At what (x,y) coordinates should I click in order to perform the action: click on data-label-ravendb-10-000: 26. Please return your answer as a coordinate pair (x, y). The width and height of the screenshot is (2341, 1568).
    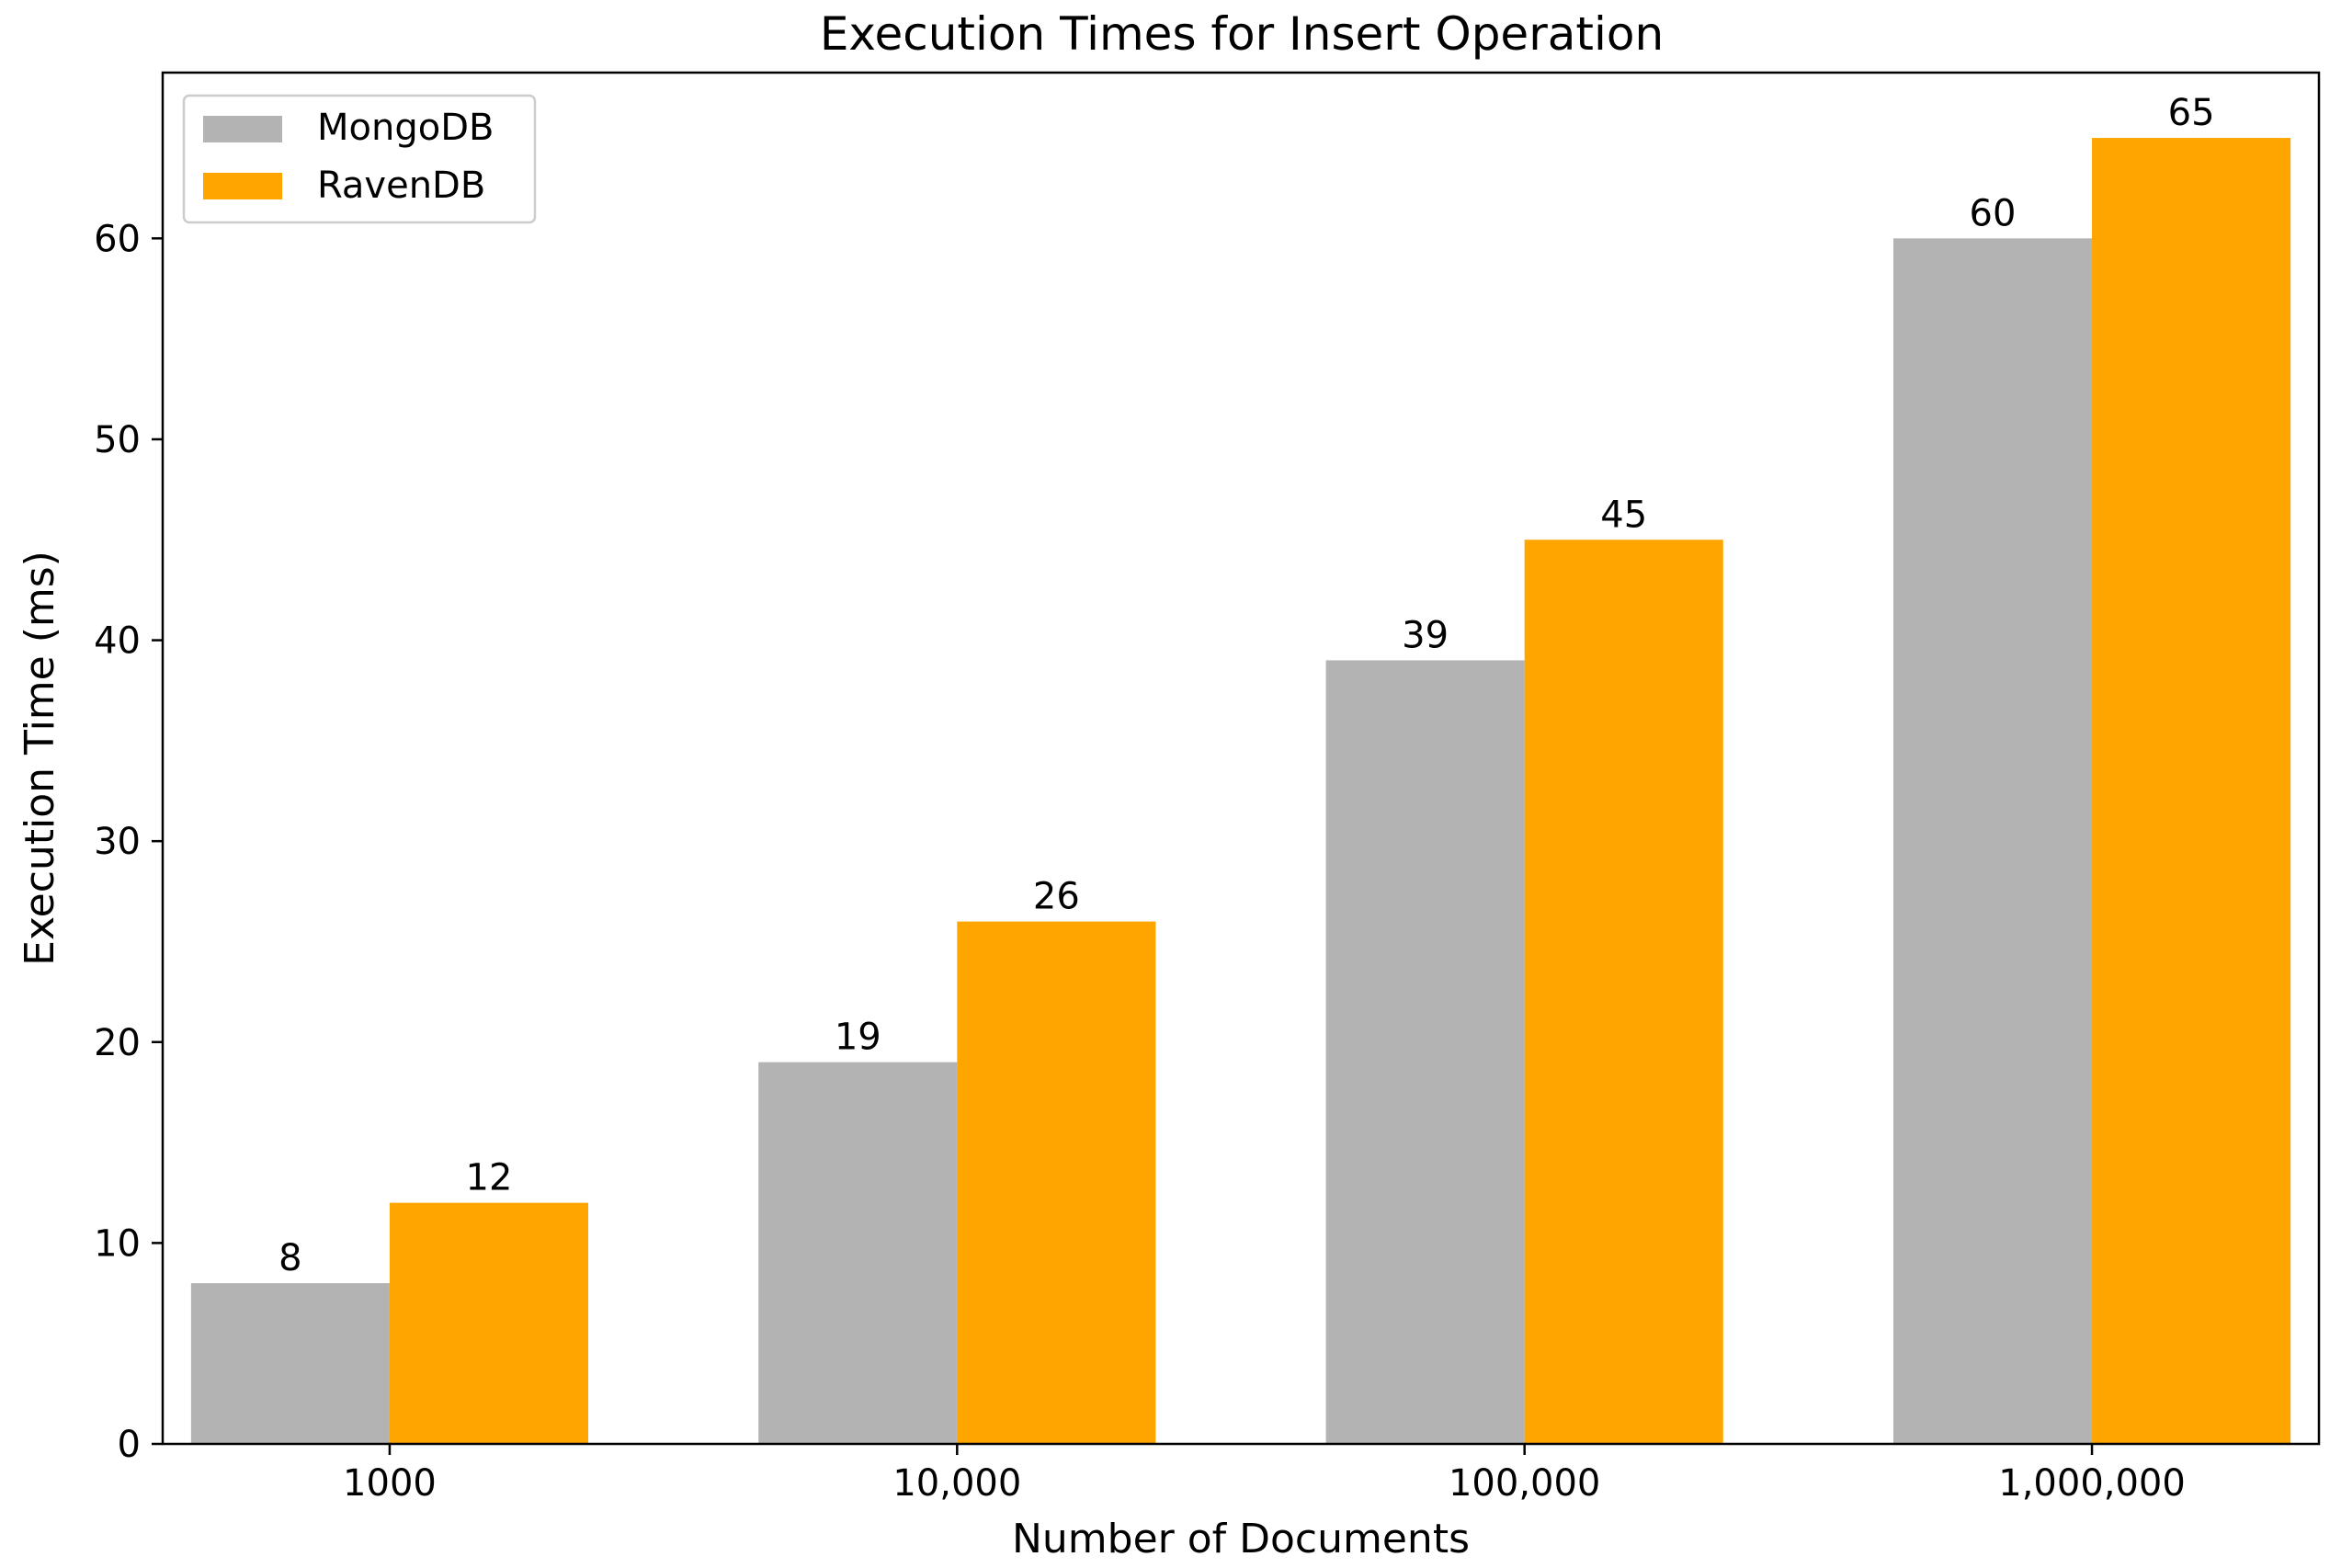
    Looking at the image, I should click on (1056, 897).